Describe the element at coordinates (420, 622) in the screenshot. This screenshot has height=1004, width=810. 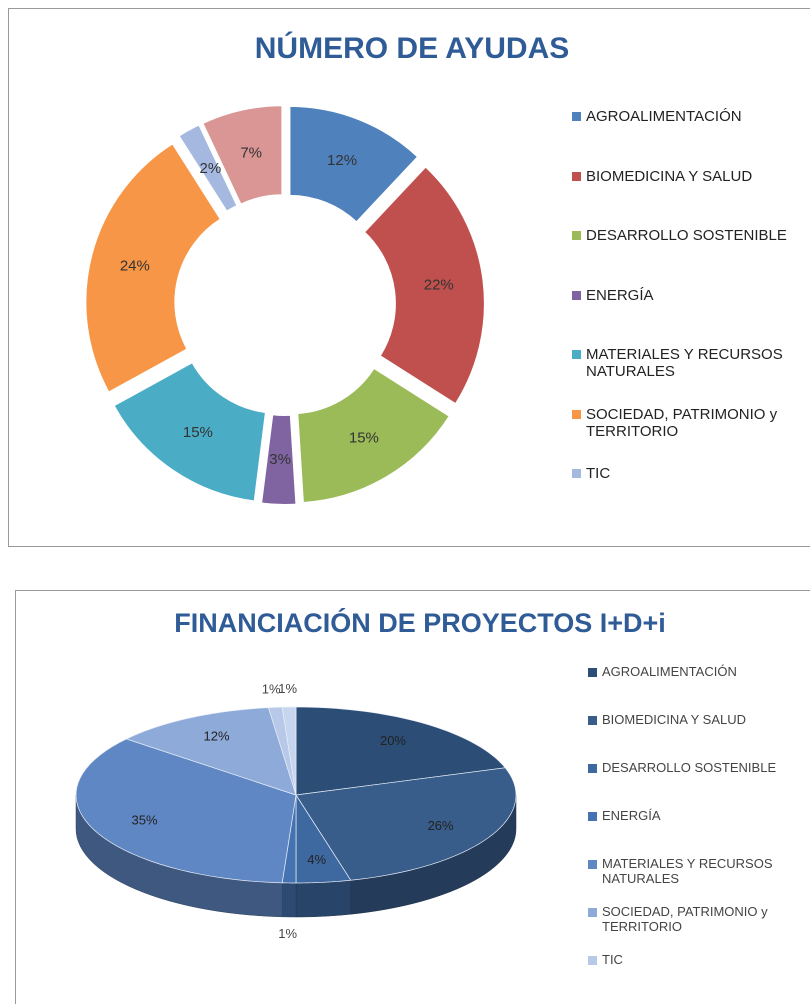
I see `chart-title: FINANCIACIÓN DE PROYECTOS I+D+i` at that location.